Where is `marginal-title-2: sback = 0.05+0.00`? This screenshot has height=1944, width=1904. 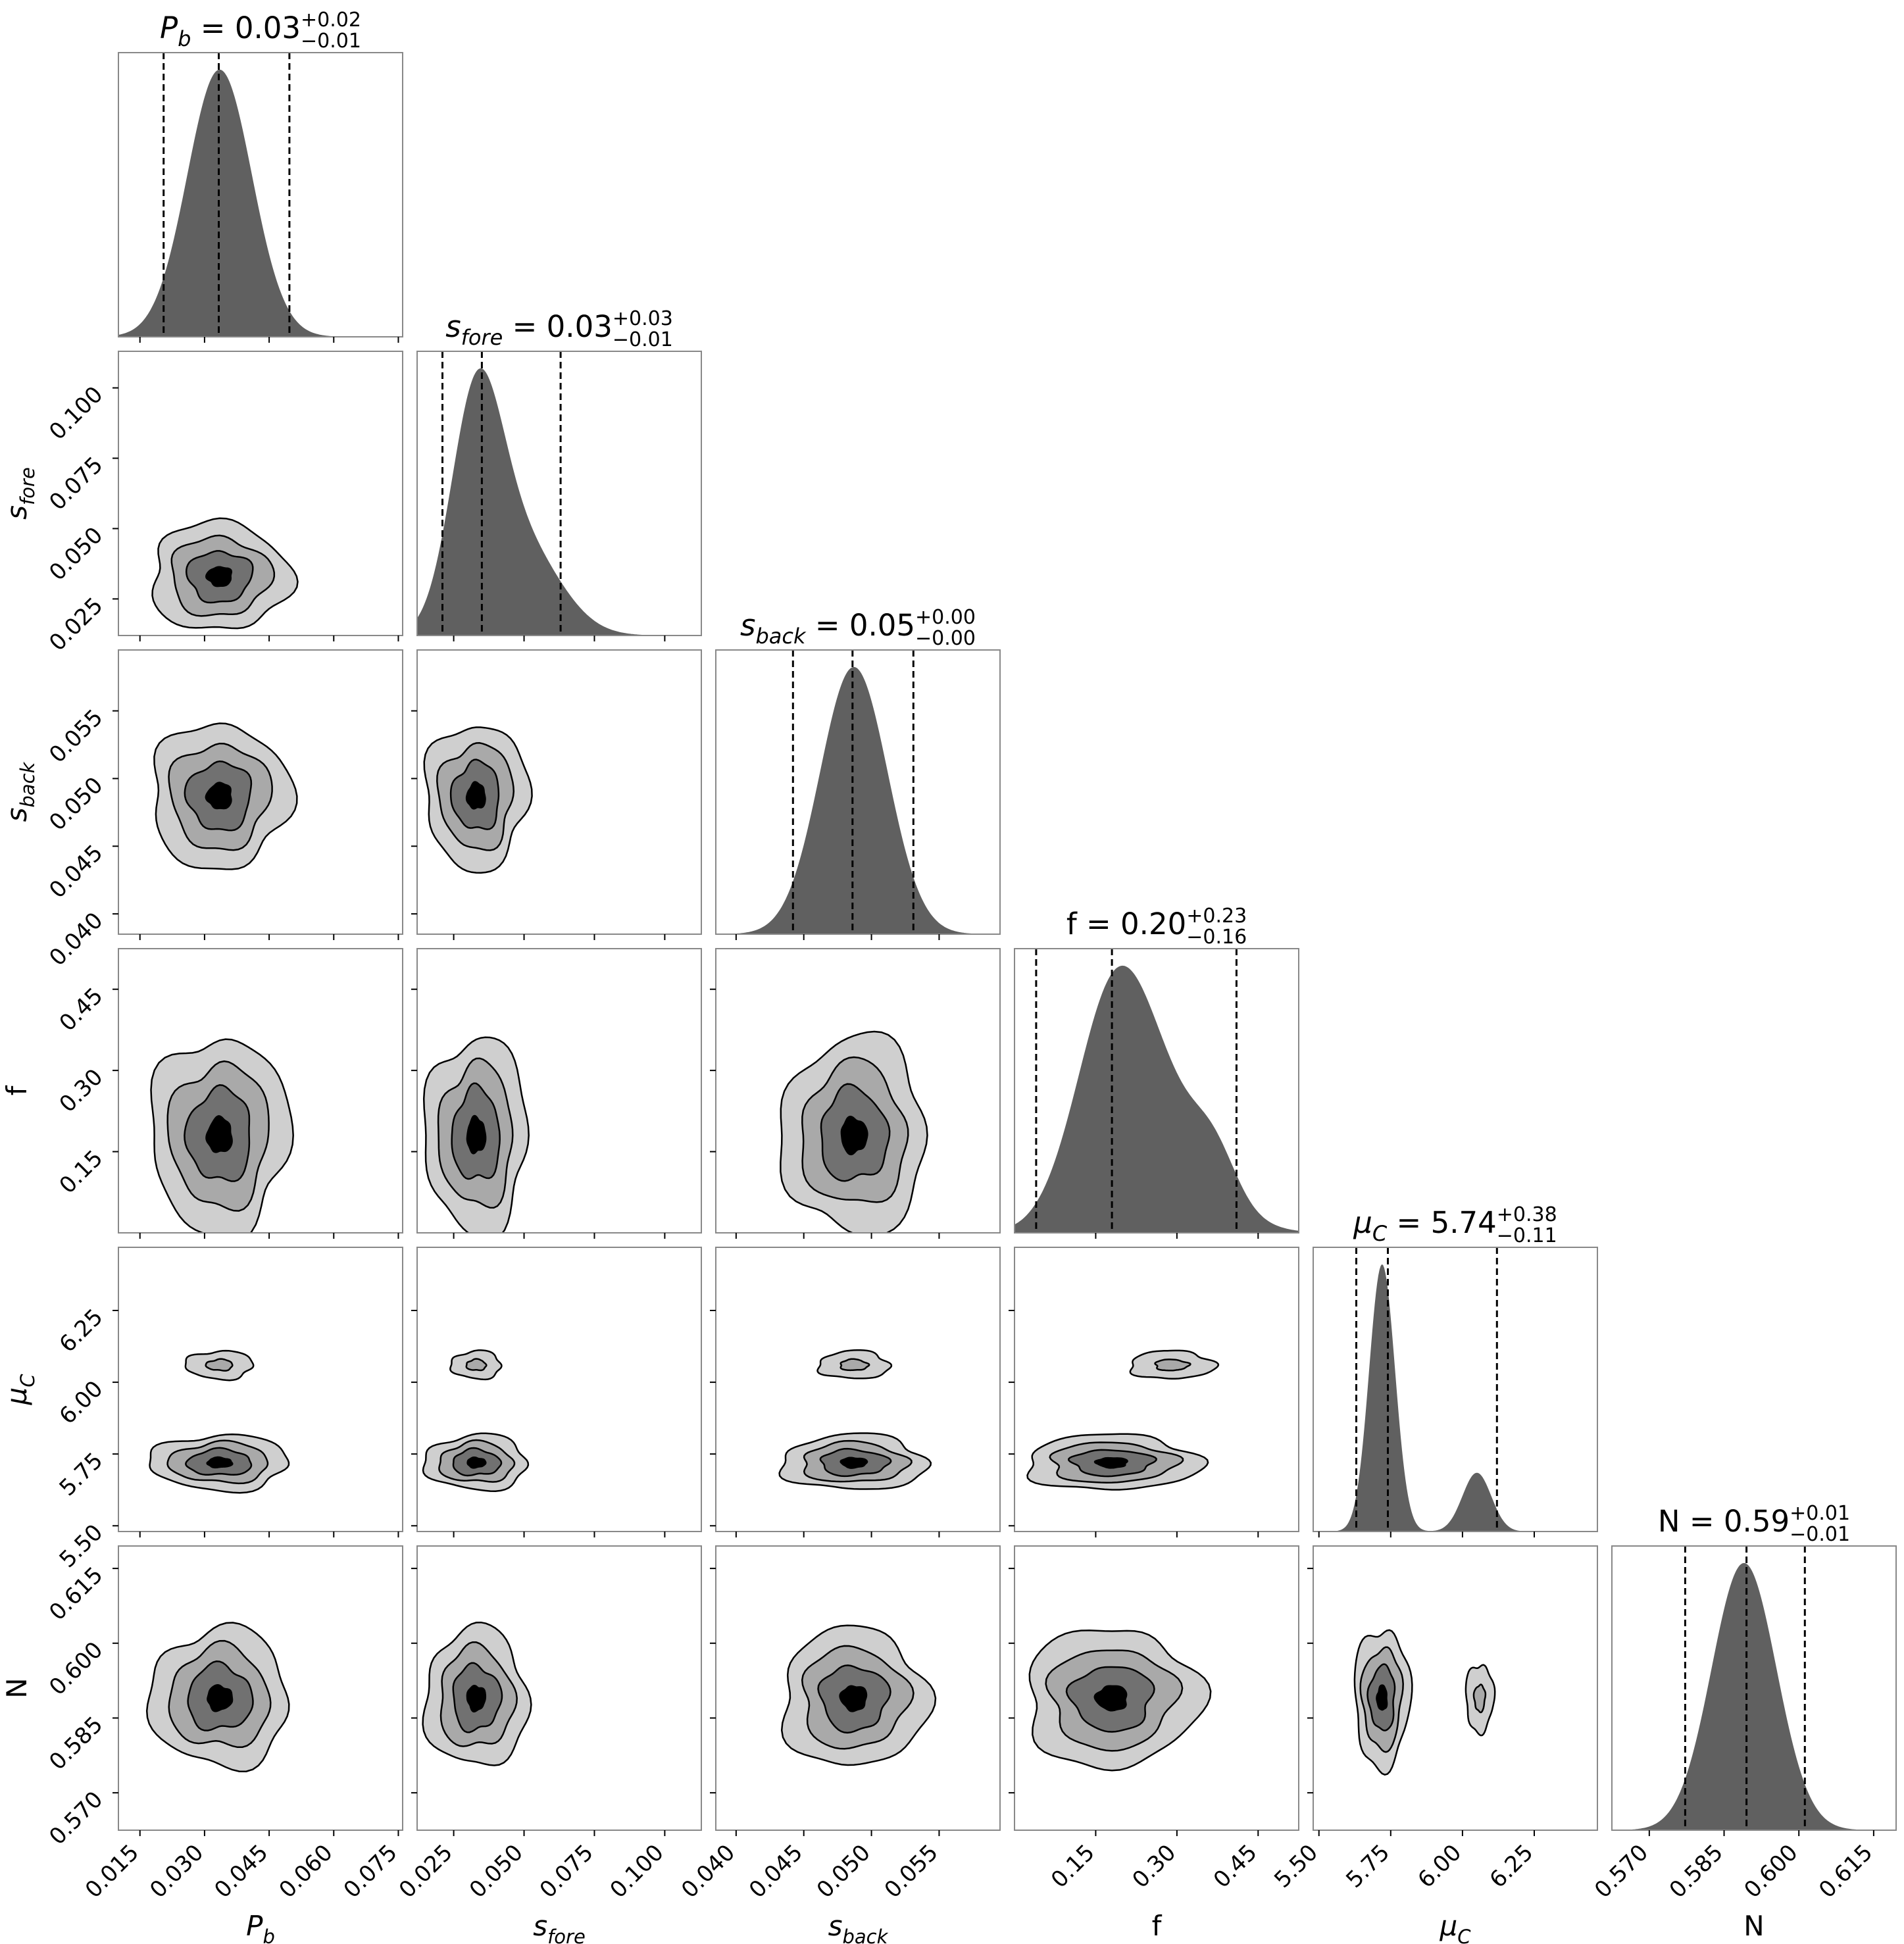 marginal-title-2: sback = 0.05+0.00 is located at coordinates (858, 627).